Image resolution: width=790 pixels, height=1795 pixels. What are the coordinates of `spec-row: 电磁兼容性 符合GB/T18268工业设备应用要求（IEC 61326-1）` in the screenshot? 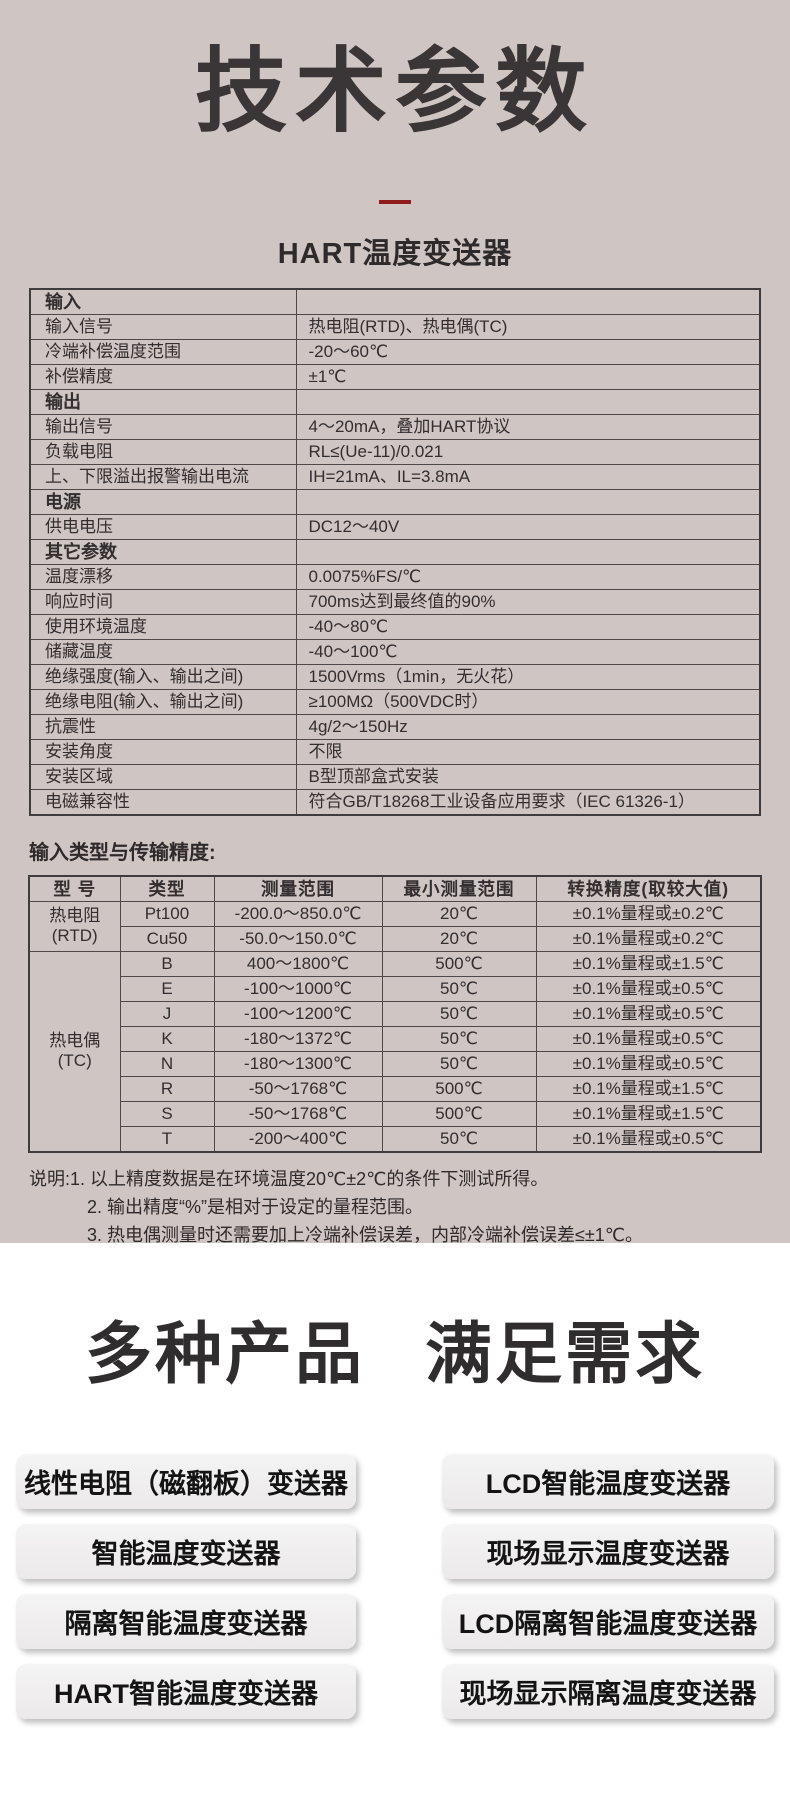 It's located at (395, 802).